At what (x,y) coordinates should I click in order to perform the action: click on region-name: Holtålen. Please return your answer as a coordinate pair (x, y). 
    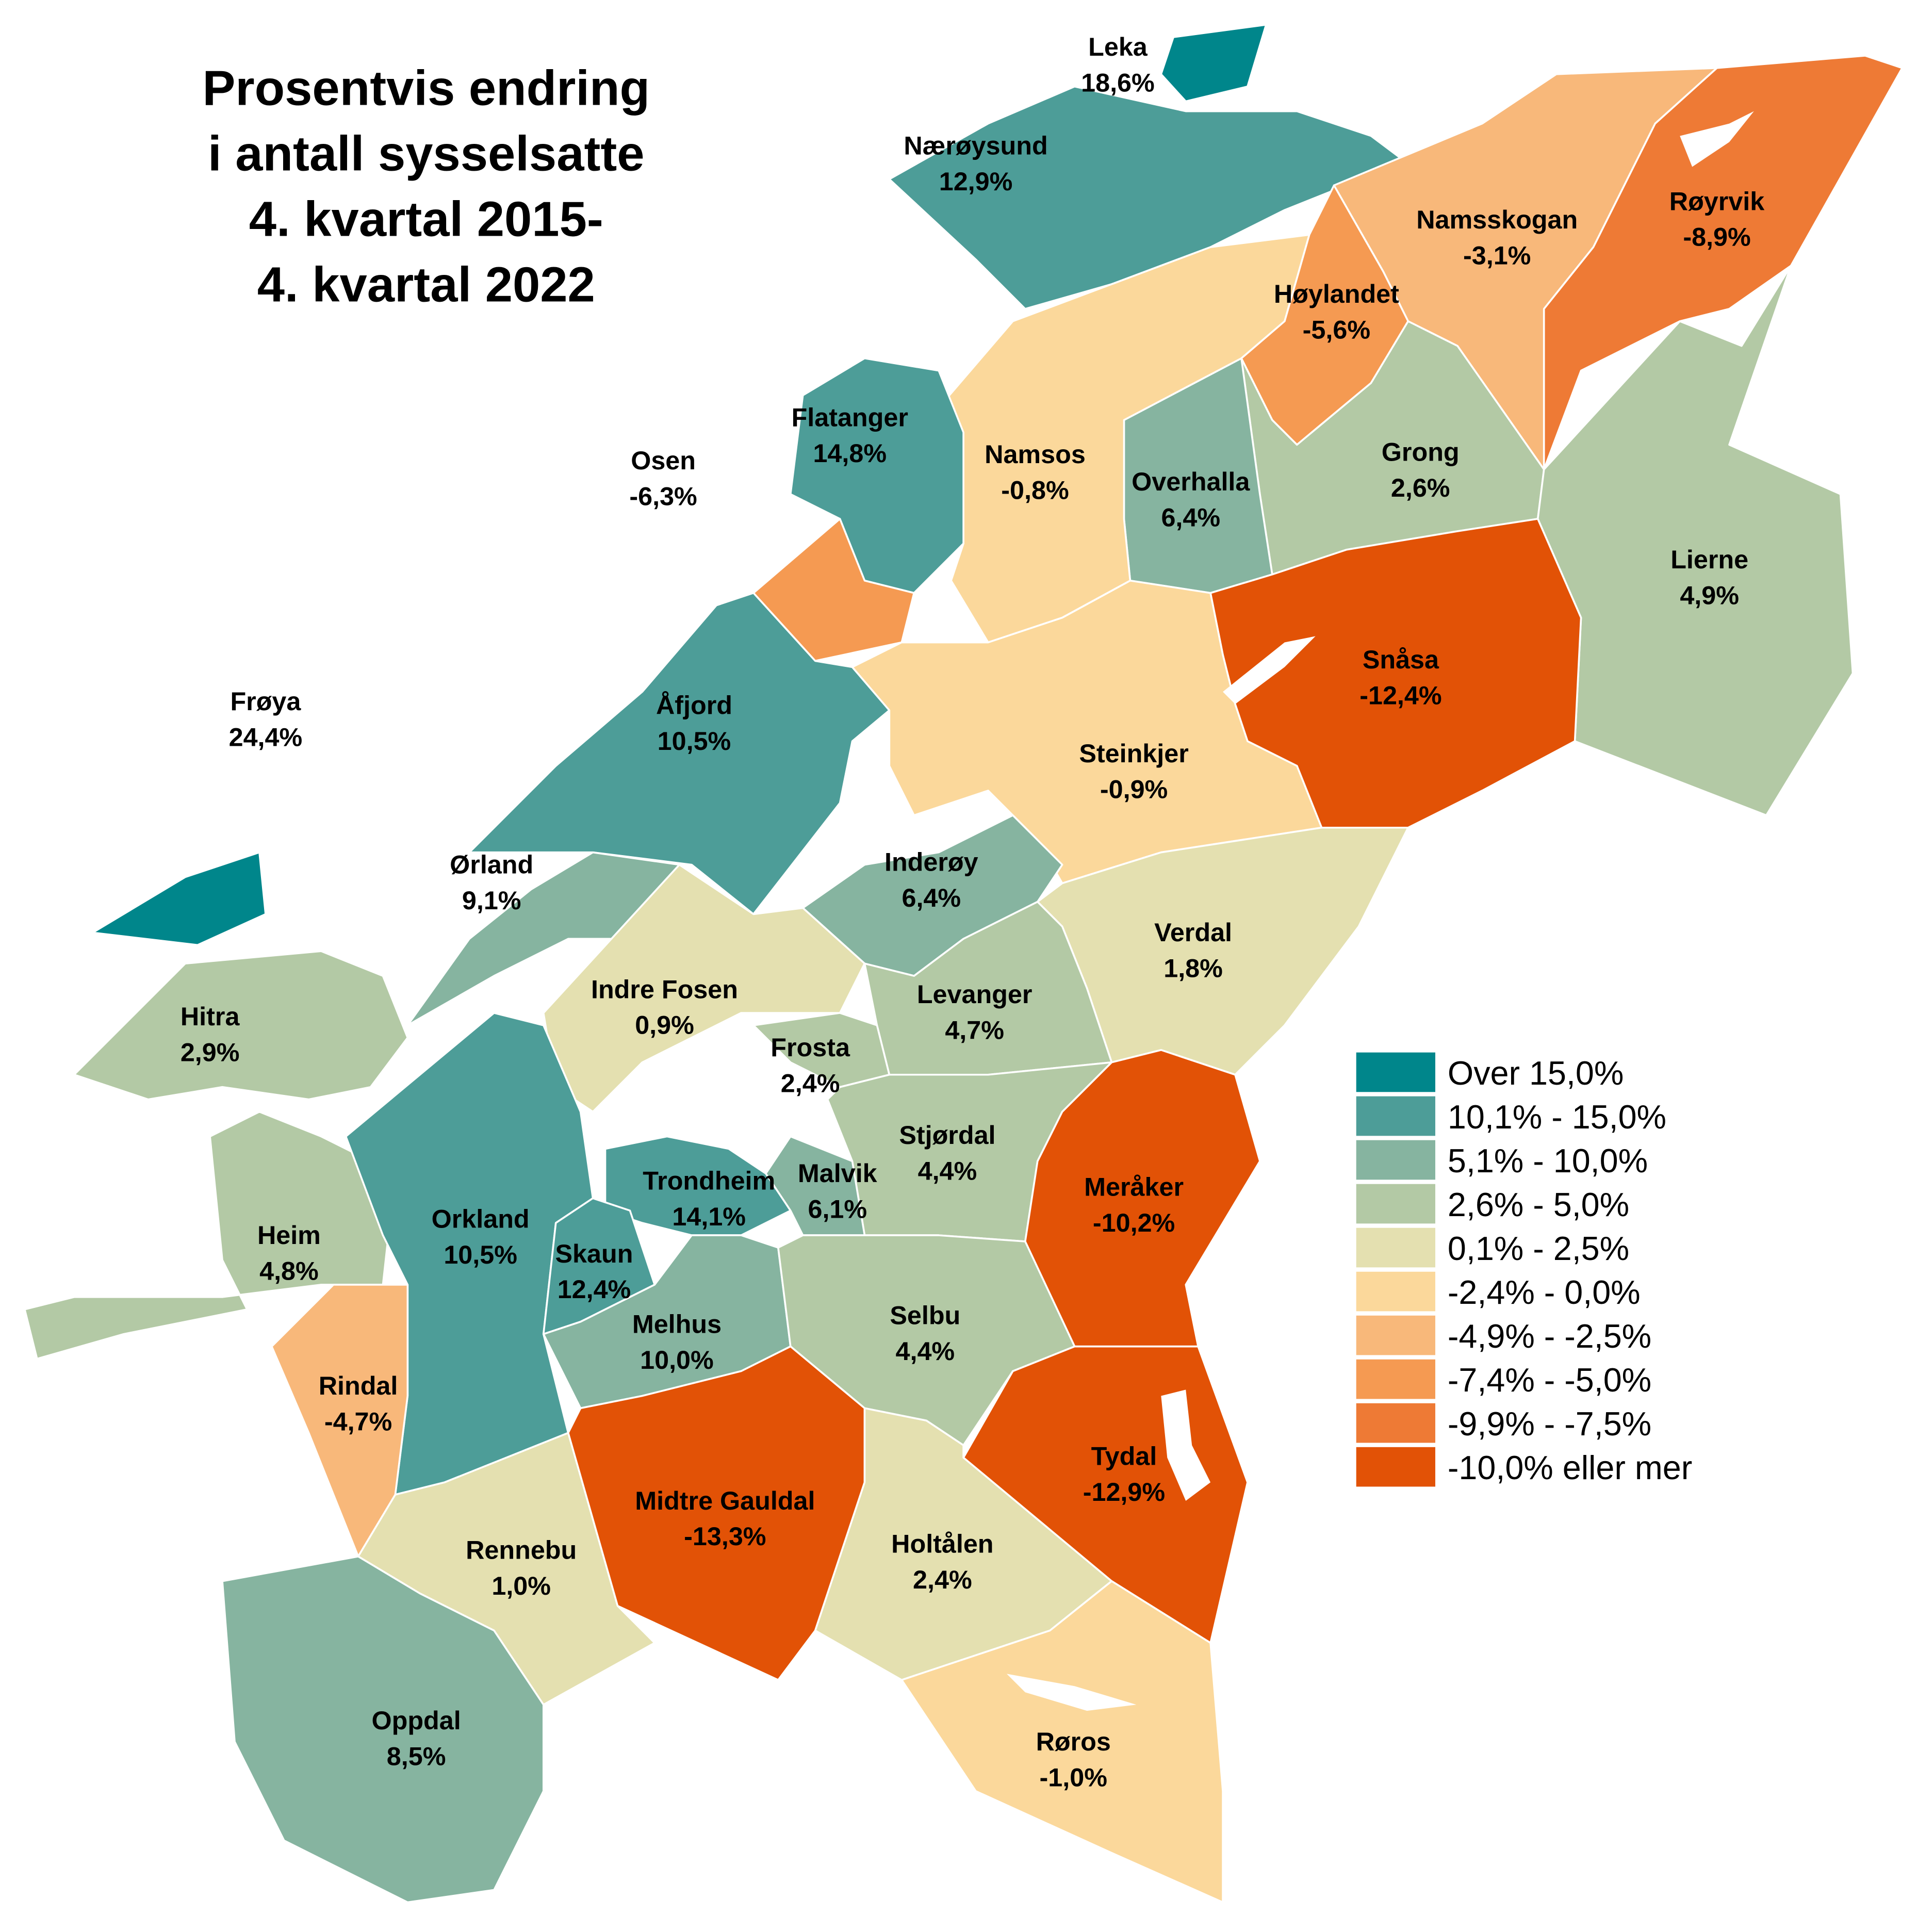
    Looking at the image, I should click on (942, 1544).